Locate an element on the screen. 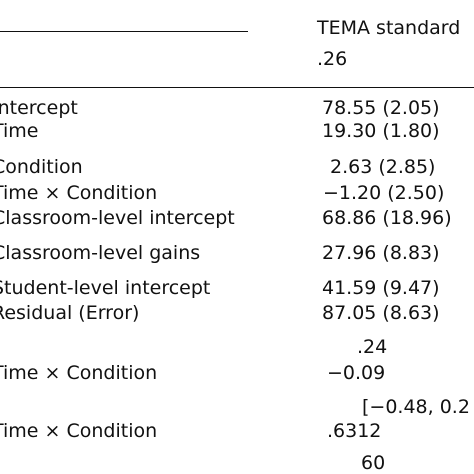  row-label: Residual (Error) is located at coordinates (70, 313).